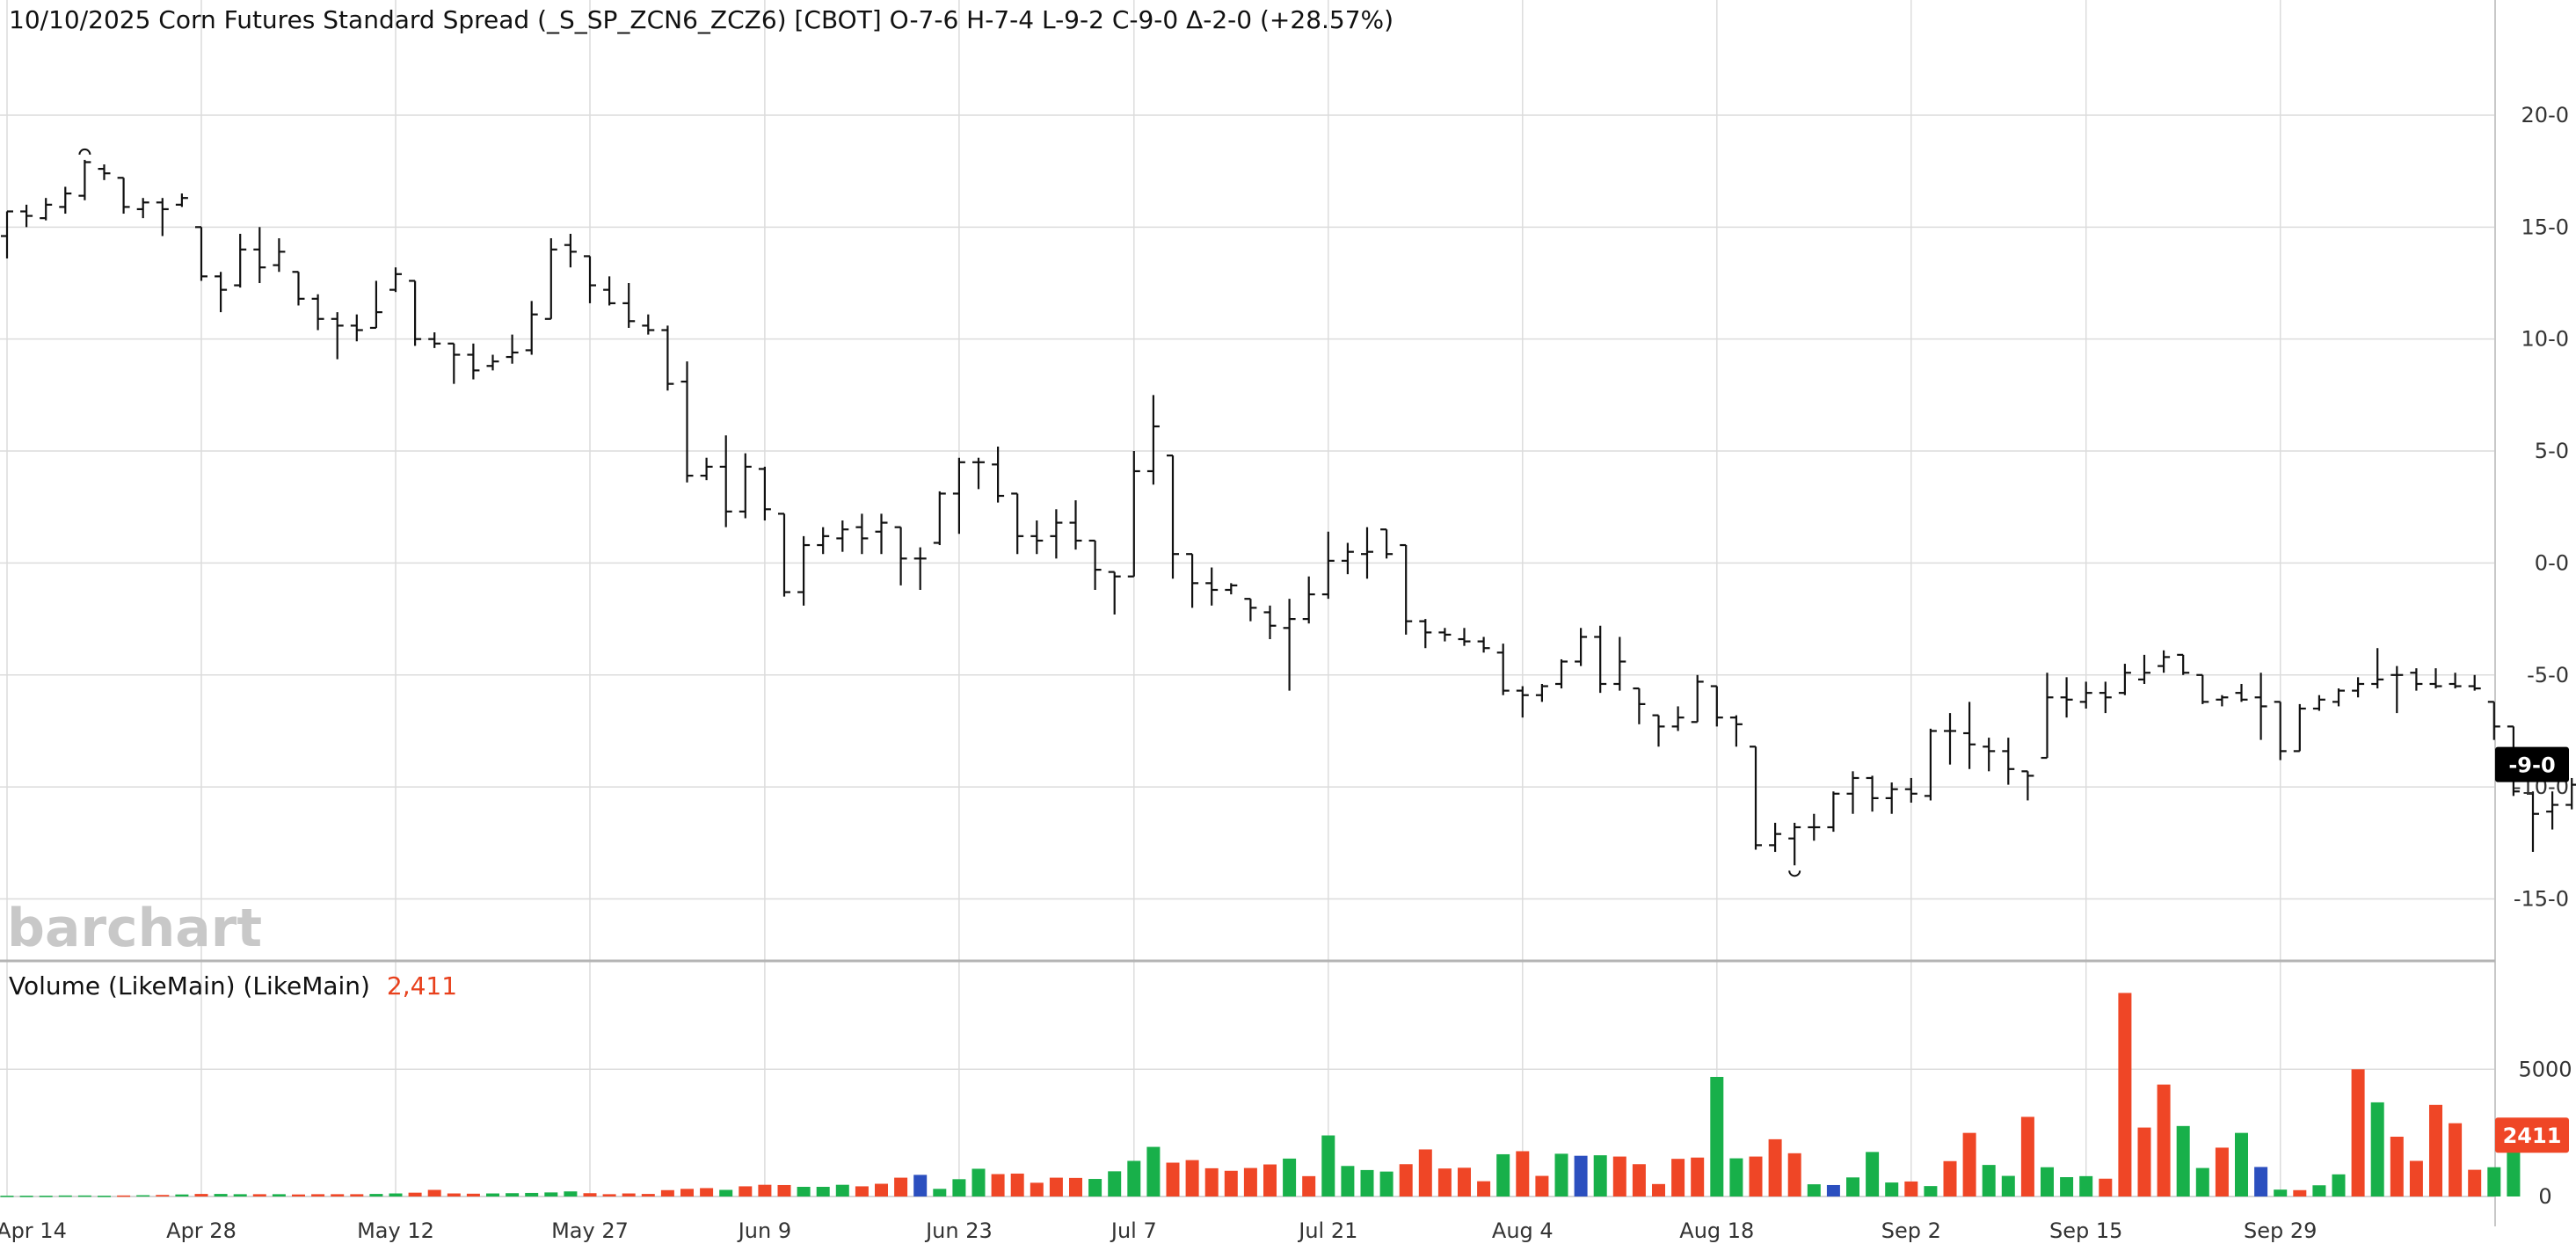 This screenshot has height=1251, width=2576. I want to click on date-tick-label: Sep 2, so click(1911, 1231).